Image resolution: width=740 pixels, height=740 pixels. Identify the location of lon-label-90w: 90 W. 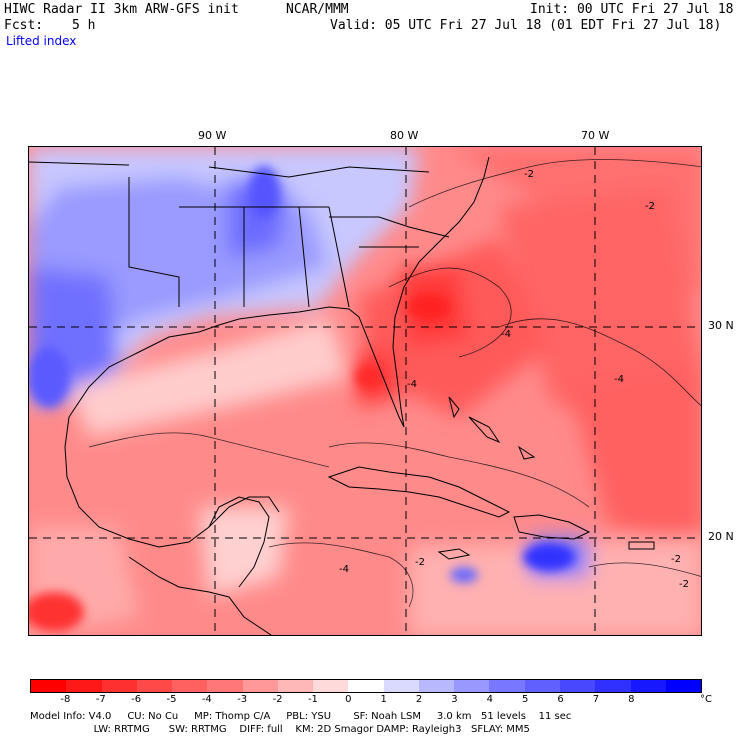
(212, 135).